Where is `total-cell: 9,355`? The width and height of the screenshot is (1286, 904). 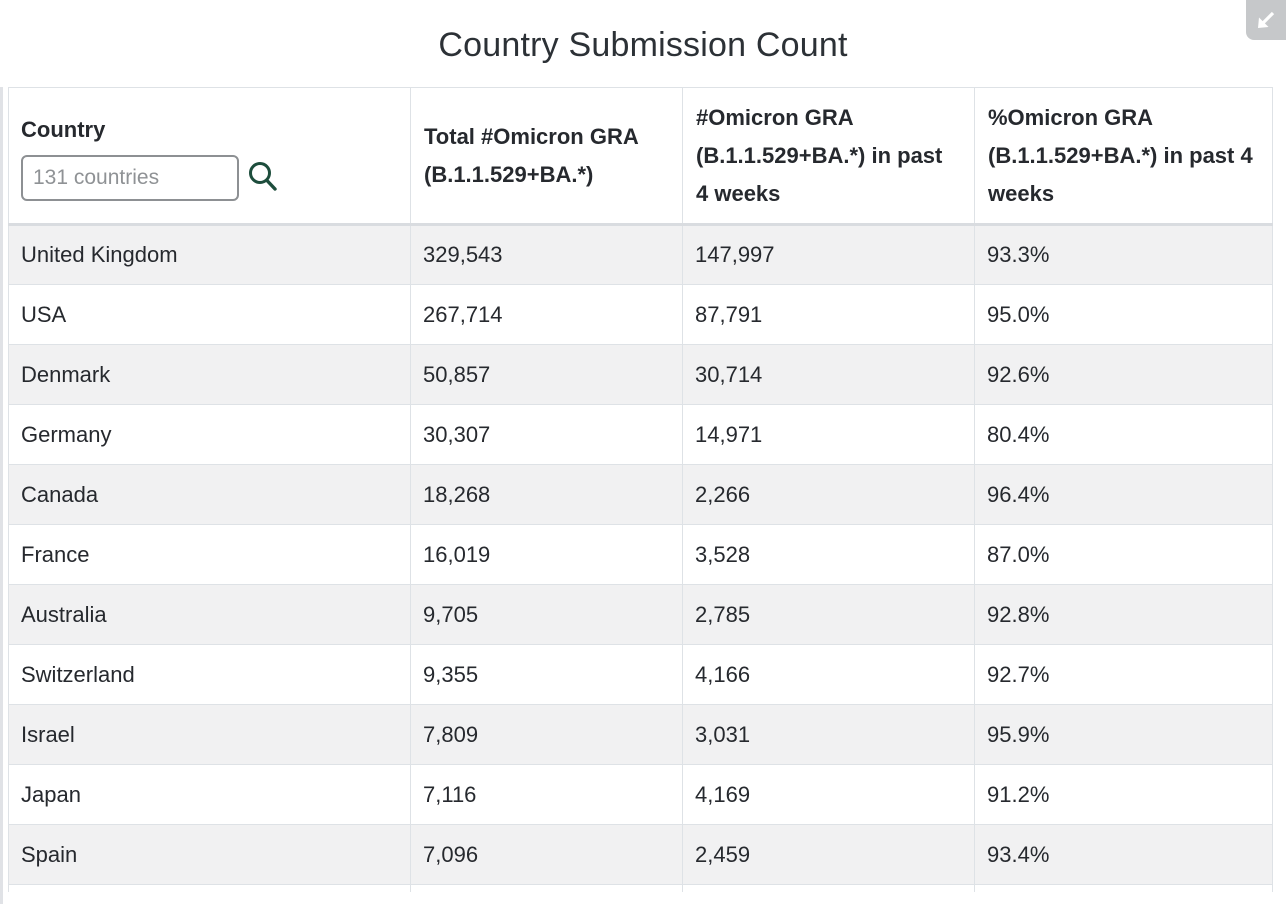 total-cell: 9,355 is located at coordinates (546, 674).